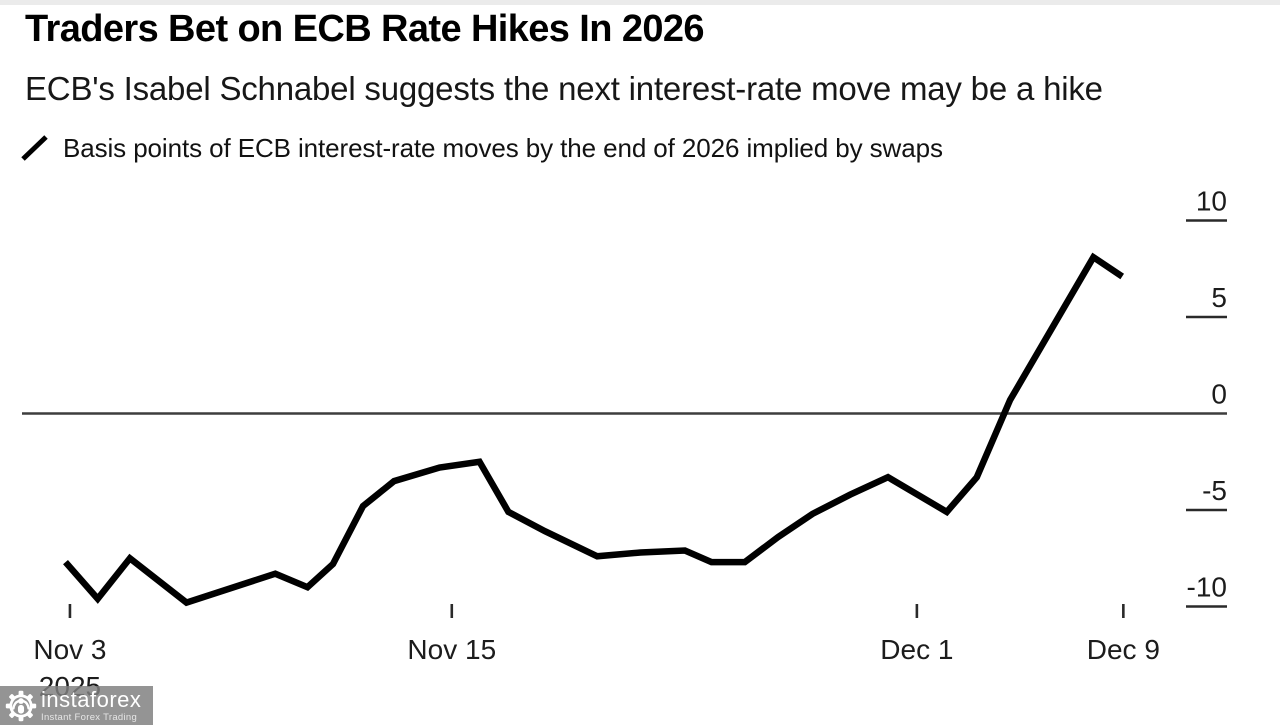 The height and width of the screenshot is (725, 1280). Describe the element at coordinates (365, 29) in the screenshot. I see `chart-title: Traders Bet on ECB Rate Hikes In 2026` at that location.